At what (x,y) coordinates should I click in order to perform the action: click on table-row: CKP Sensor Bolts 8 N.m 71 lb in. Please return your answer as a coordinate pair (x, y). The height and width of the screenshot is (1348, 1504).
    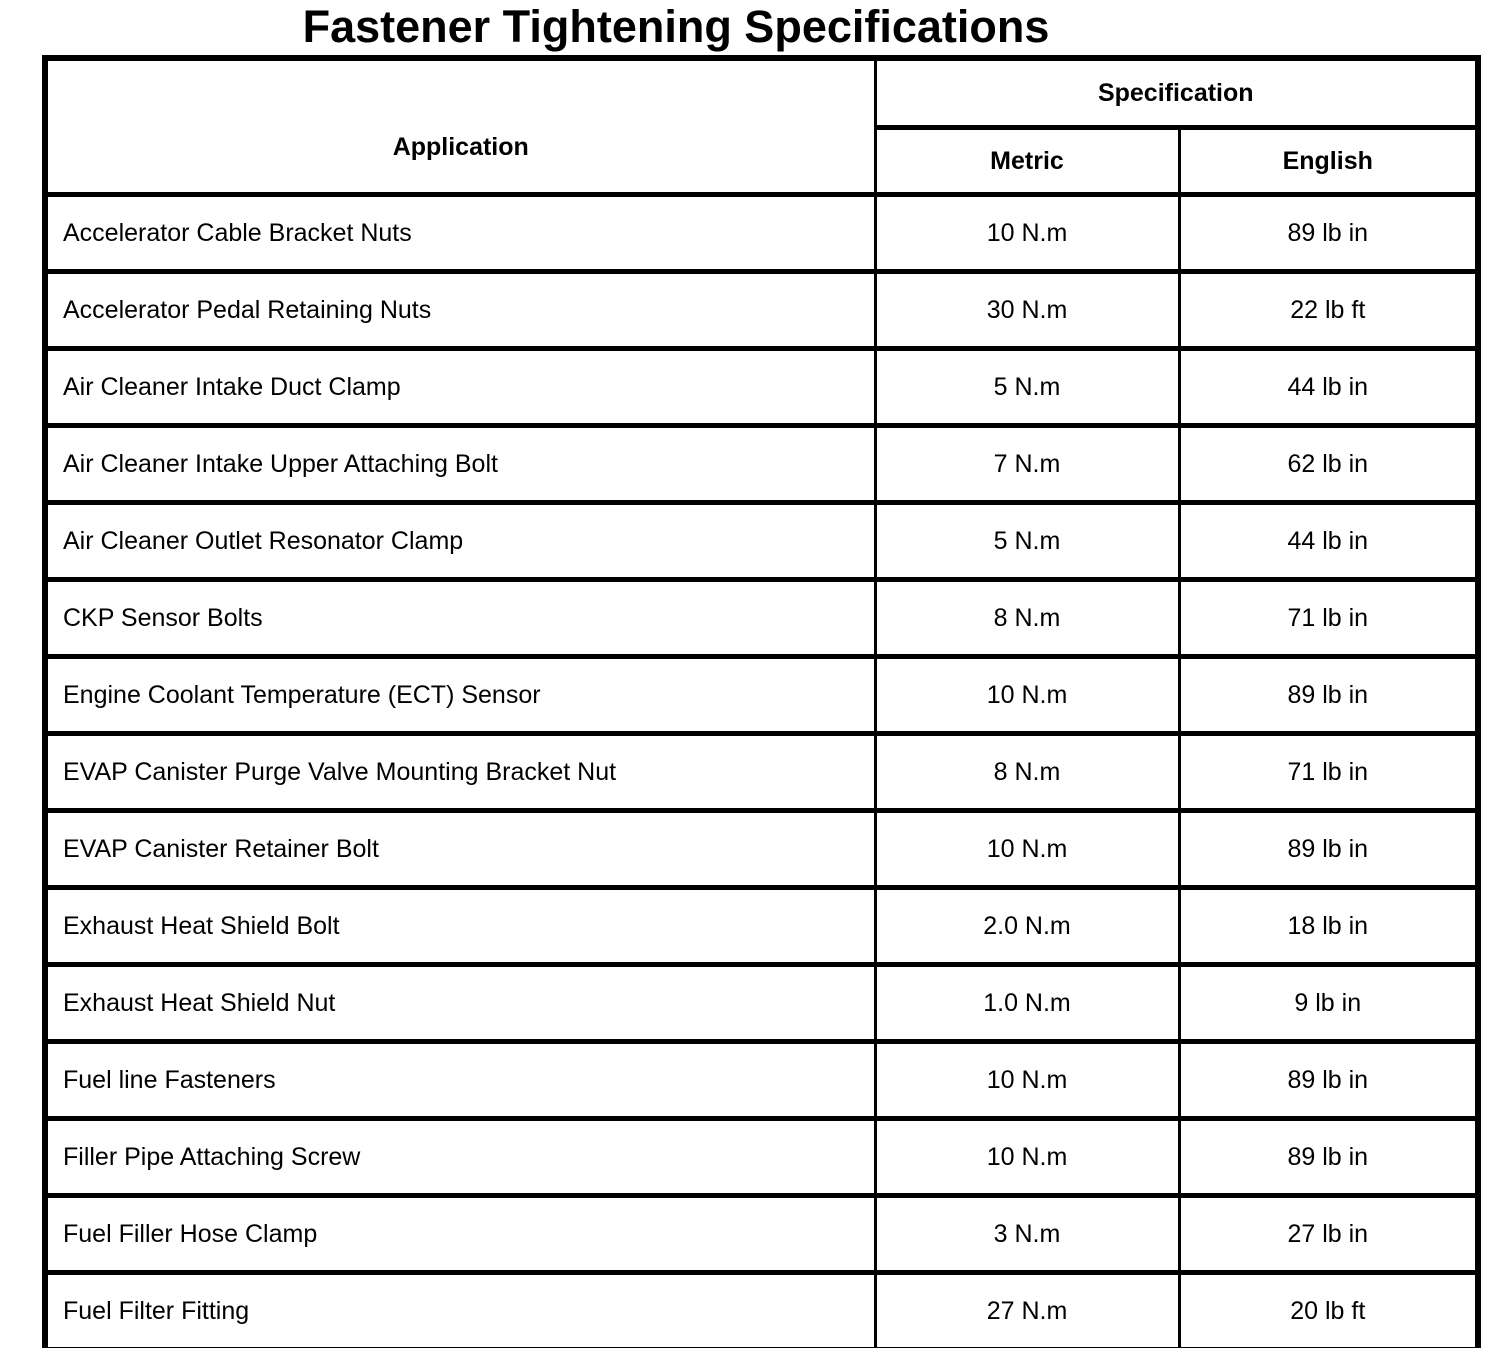
    Looking at the image, I should click on (761, 618).